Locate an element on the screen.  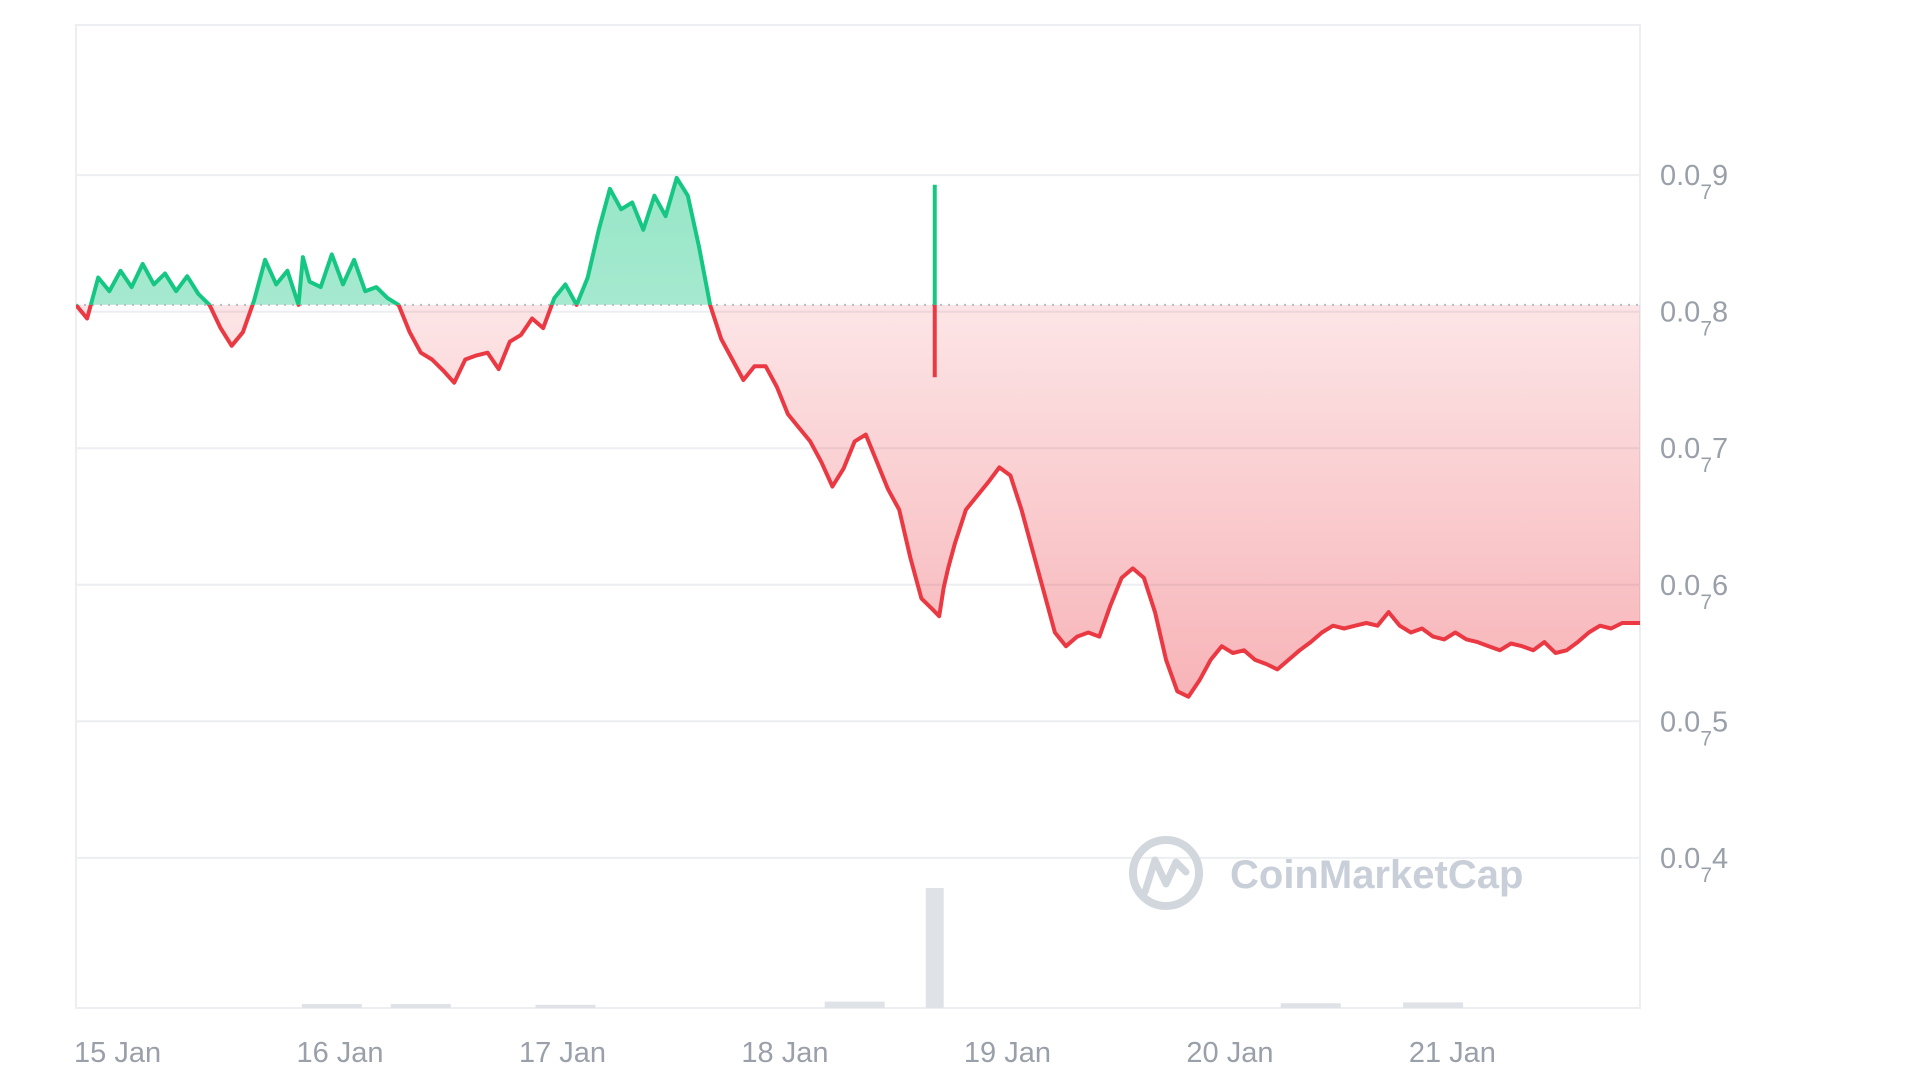
y-tick-label-3: 0.076 is located at coordinates (1694, 592).